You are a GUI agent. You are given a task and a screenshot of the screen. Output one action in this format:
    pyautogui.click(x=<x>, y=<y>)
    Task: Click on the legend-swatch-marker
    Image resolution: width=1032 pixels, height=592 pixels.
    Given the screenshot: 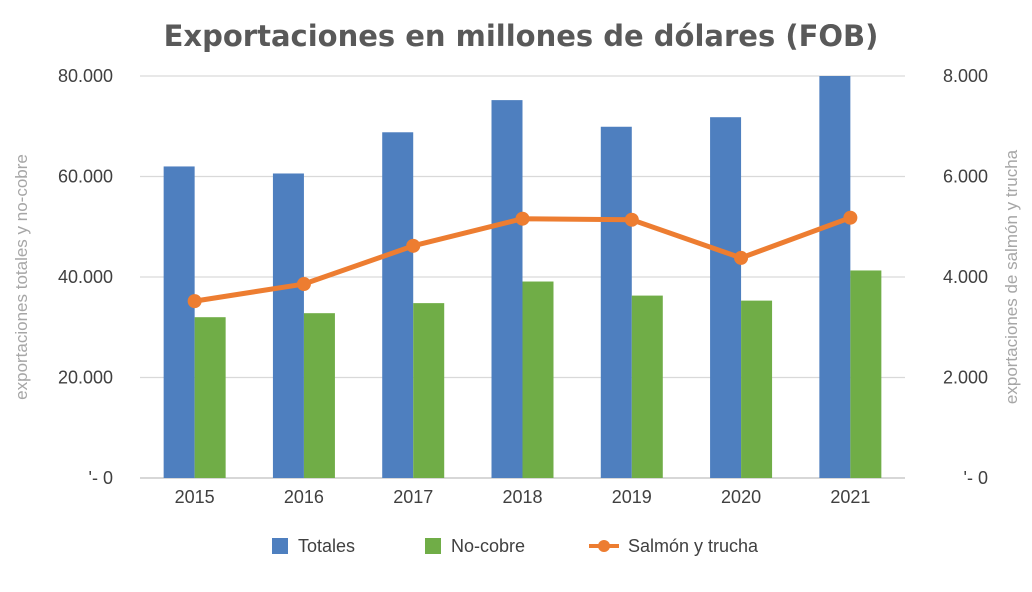 What is the action you would take?
    pyautogui.click(x=604, y=546)
    